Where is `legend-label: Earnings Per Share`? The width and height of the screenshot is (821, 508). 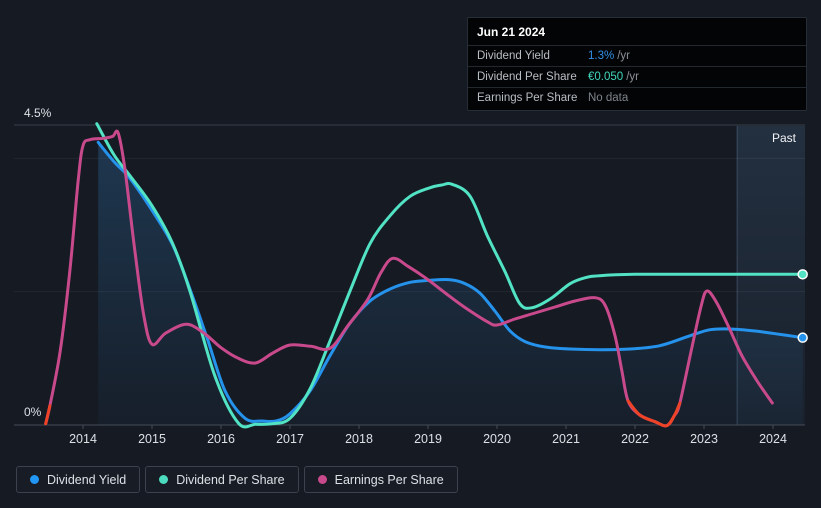
legend-label: Earnings Per Share is located at coordinates (389, 479).